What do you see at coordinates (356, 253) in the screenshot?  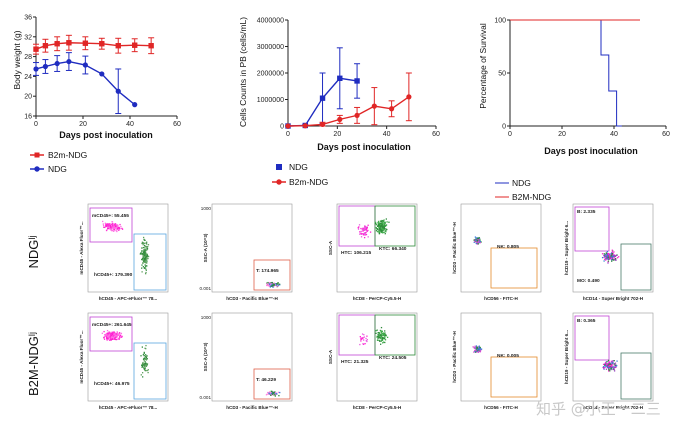 I see `gate-label-htc: HTC: 106.215` at bounding box center [356, 253].